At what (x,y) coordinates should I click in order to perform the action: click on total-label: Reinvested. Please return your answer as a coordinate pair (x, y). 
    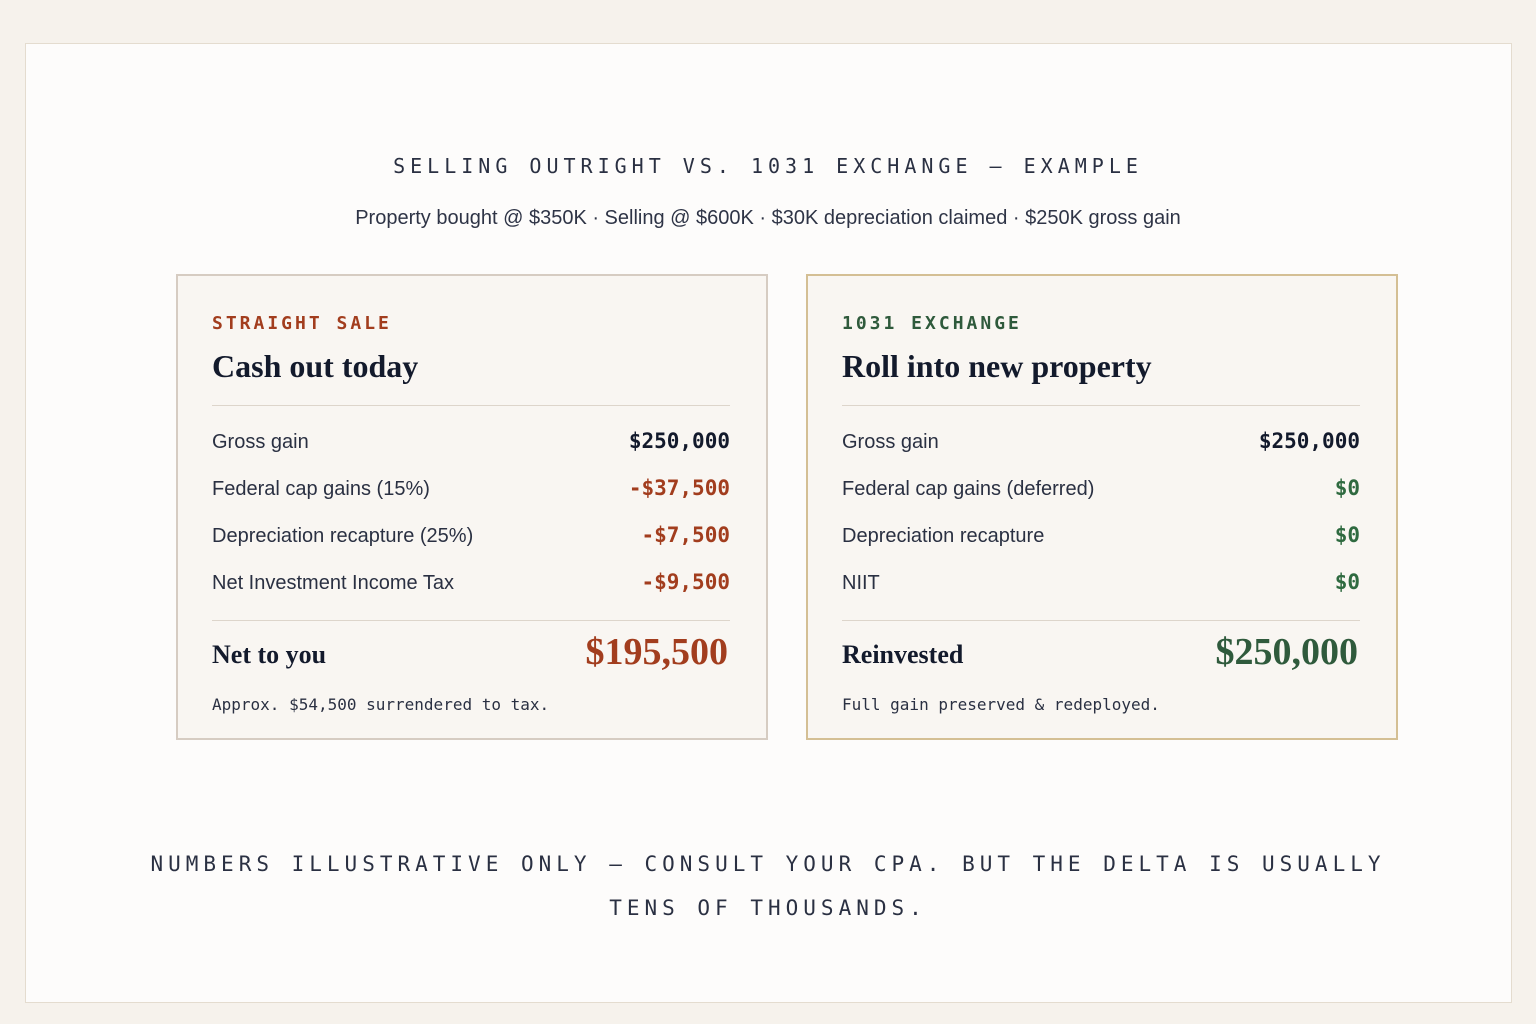
    Looking at the image, I should click on (903, 654).